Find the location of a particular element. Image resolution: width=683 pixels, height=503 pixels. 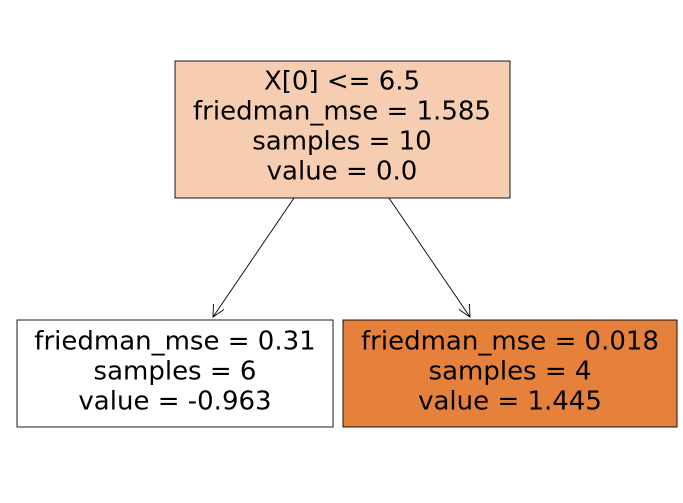

node-text: value = 0.0 is located at coordinates (342, 172).